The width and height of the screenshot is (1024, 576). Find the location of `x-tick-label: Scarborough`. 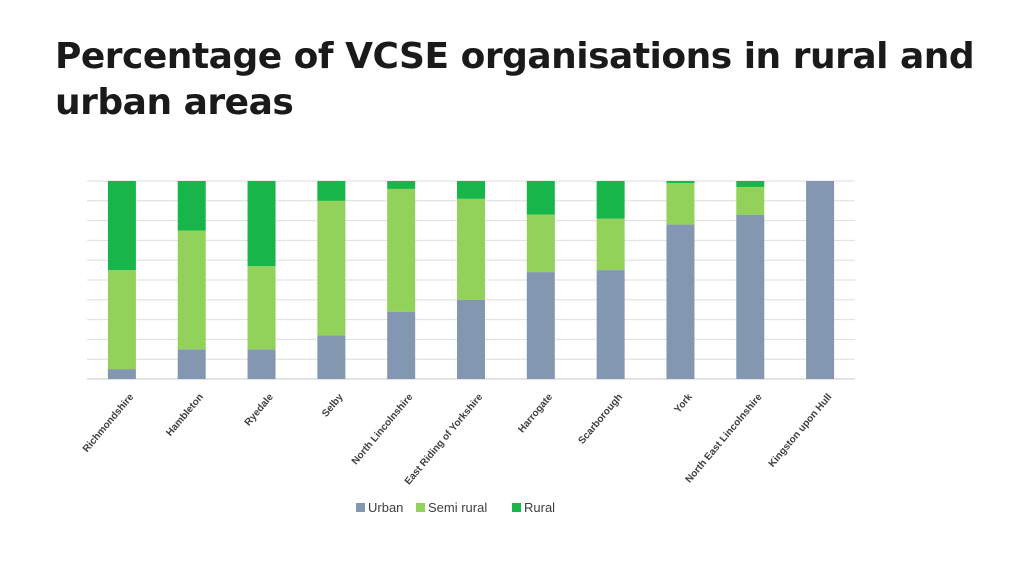

x-tick-label: Scarborough is located at coordinates (601, 419).